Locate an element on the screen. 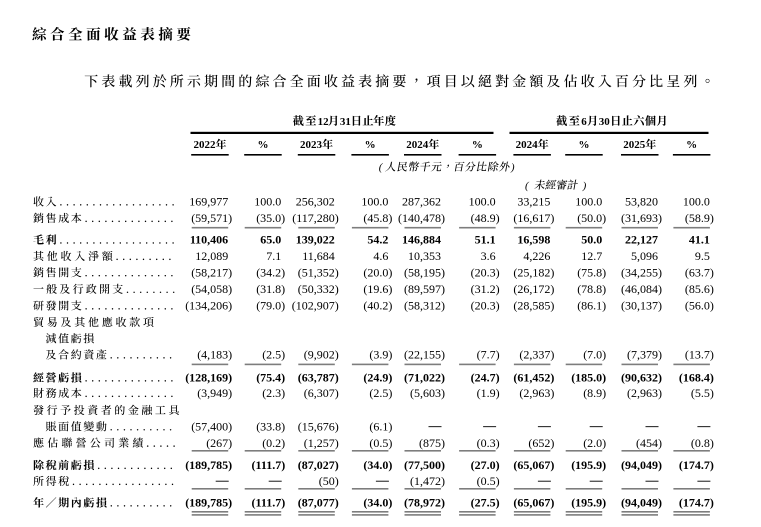 The image size is (761, 527). svg-text: (22,155) is located at coordinates (424, 355).